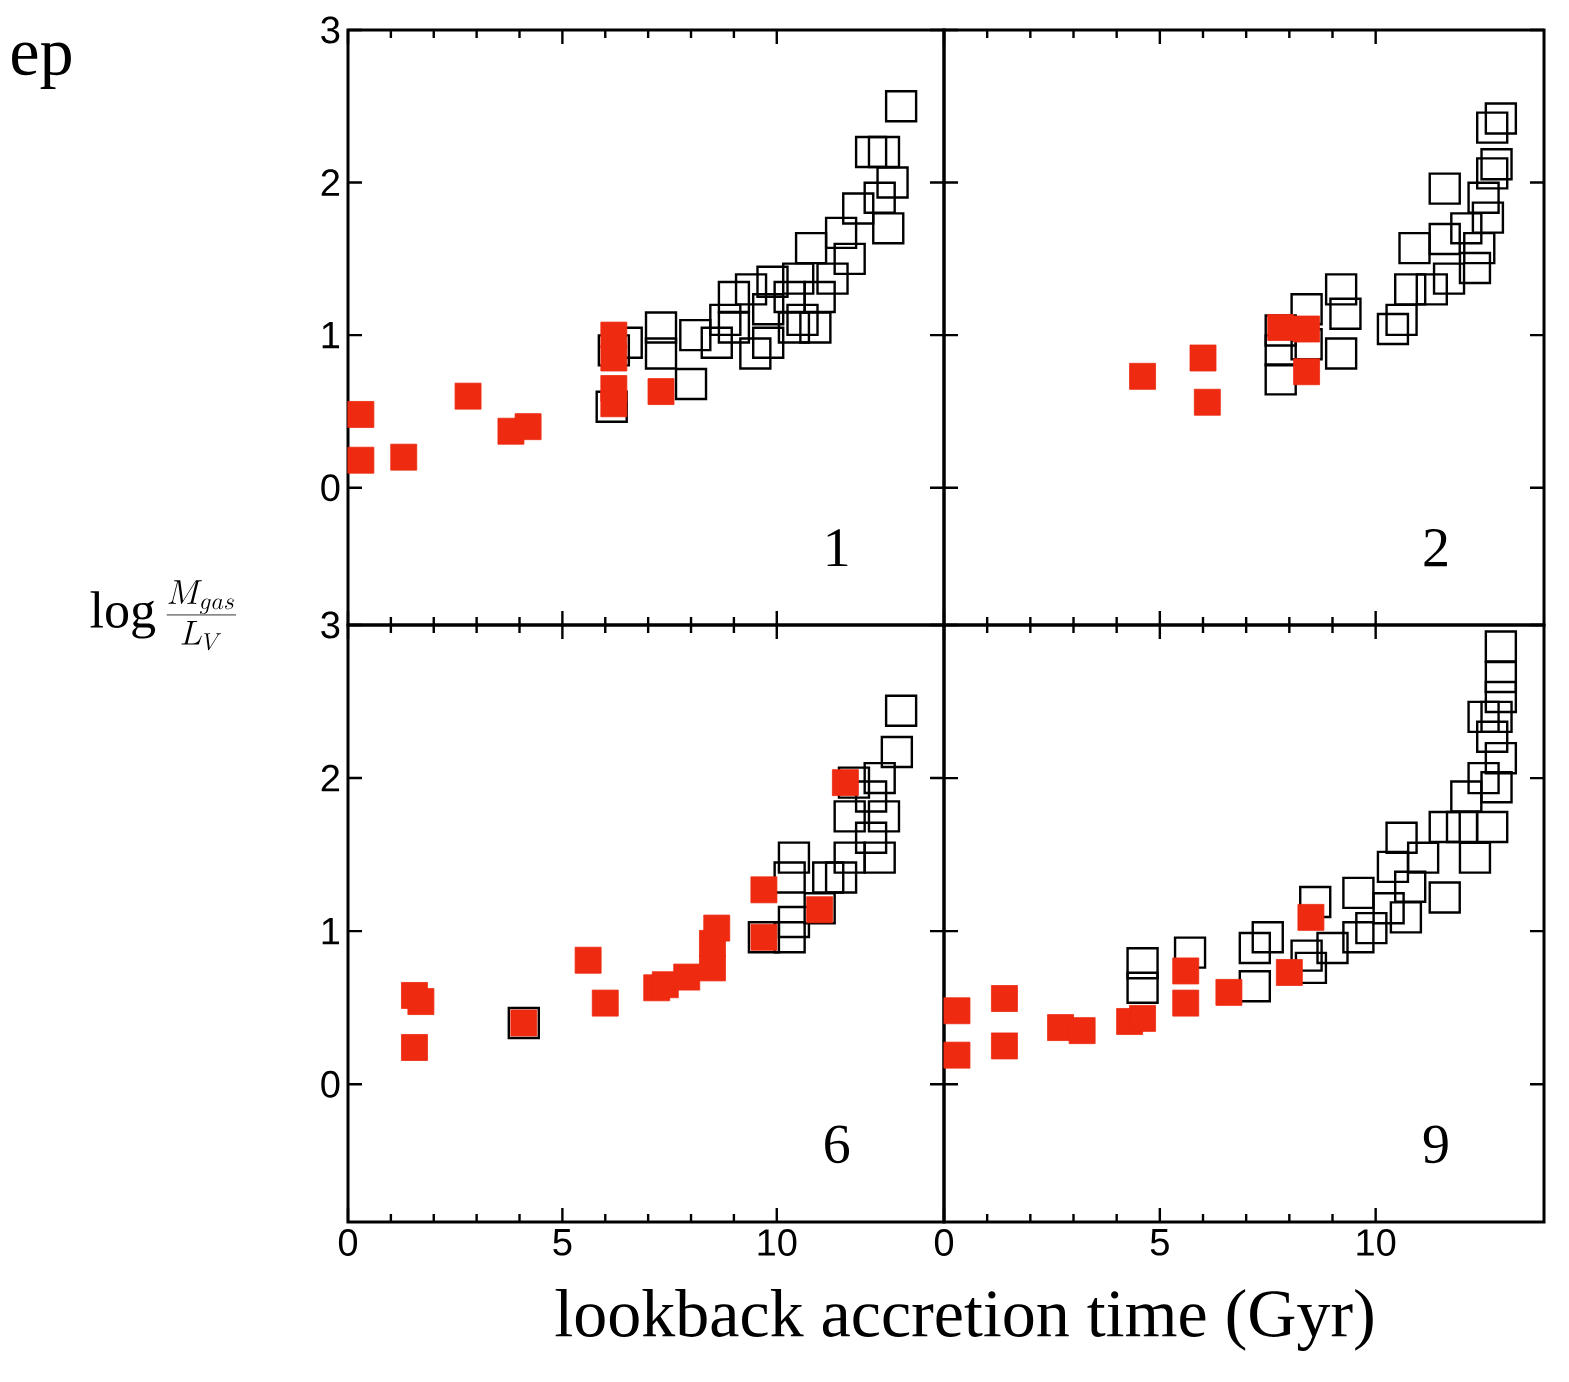  I want to click on x-axis-title: lookback accretion time (Gyr), so click(964, 1320).